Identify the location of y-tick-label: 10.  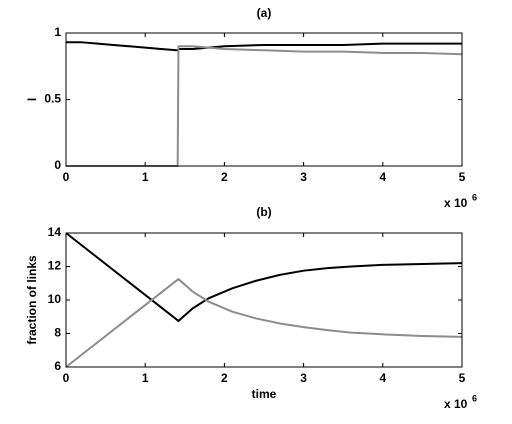
(55, 299).